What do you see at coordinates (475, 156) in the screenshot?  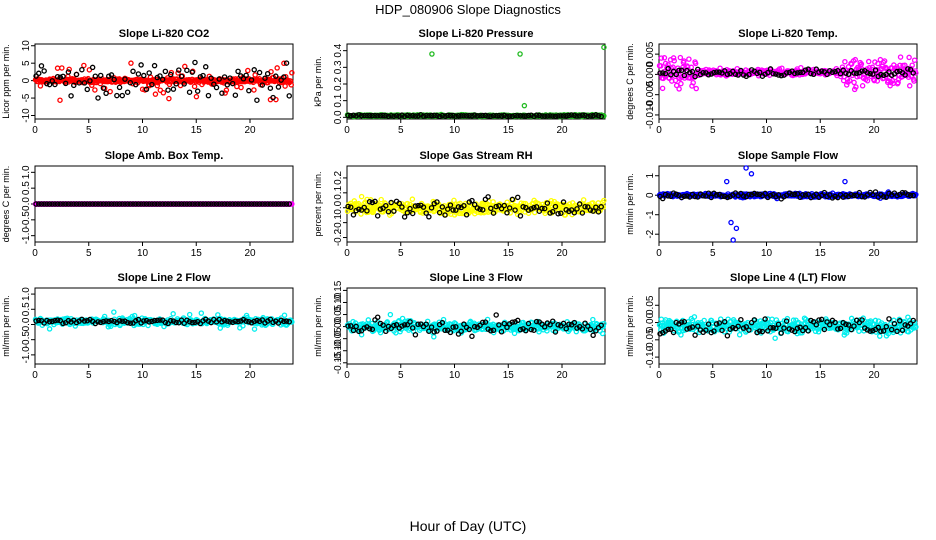 I see `panel-title: Slope Gas Stream RH` at bounding box center [475, 156].